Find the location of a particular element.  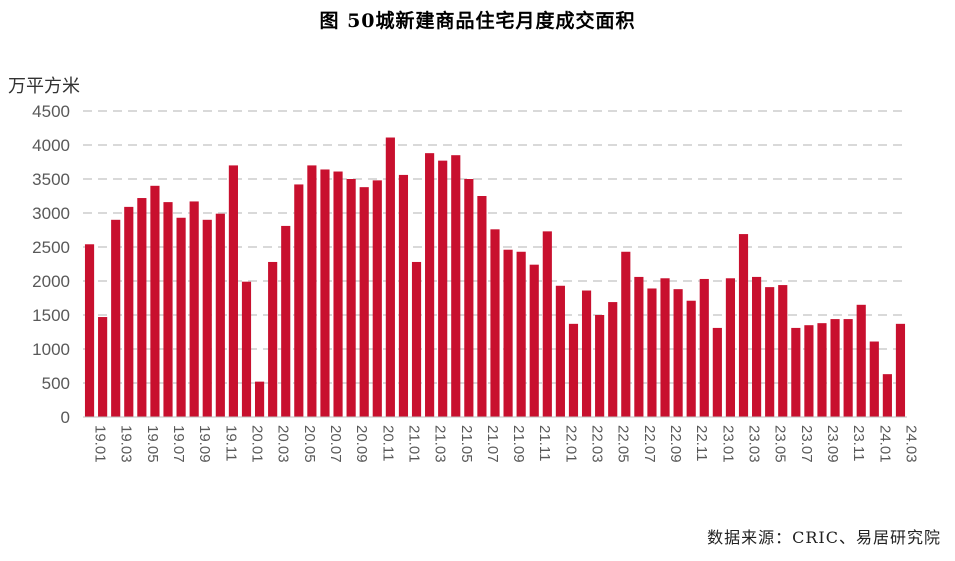

y-tick-label: 2000 is located at coordinates (51, 281).